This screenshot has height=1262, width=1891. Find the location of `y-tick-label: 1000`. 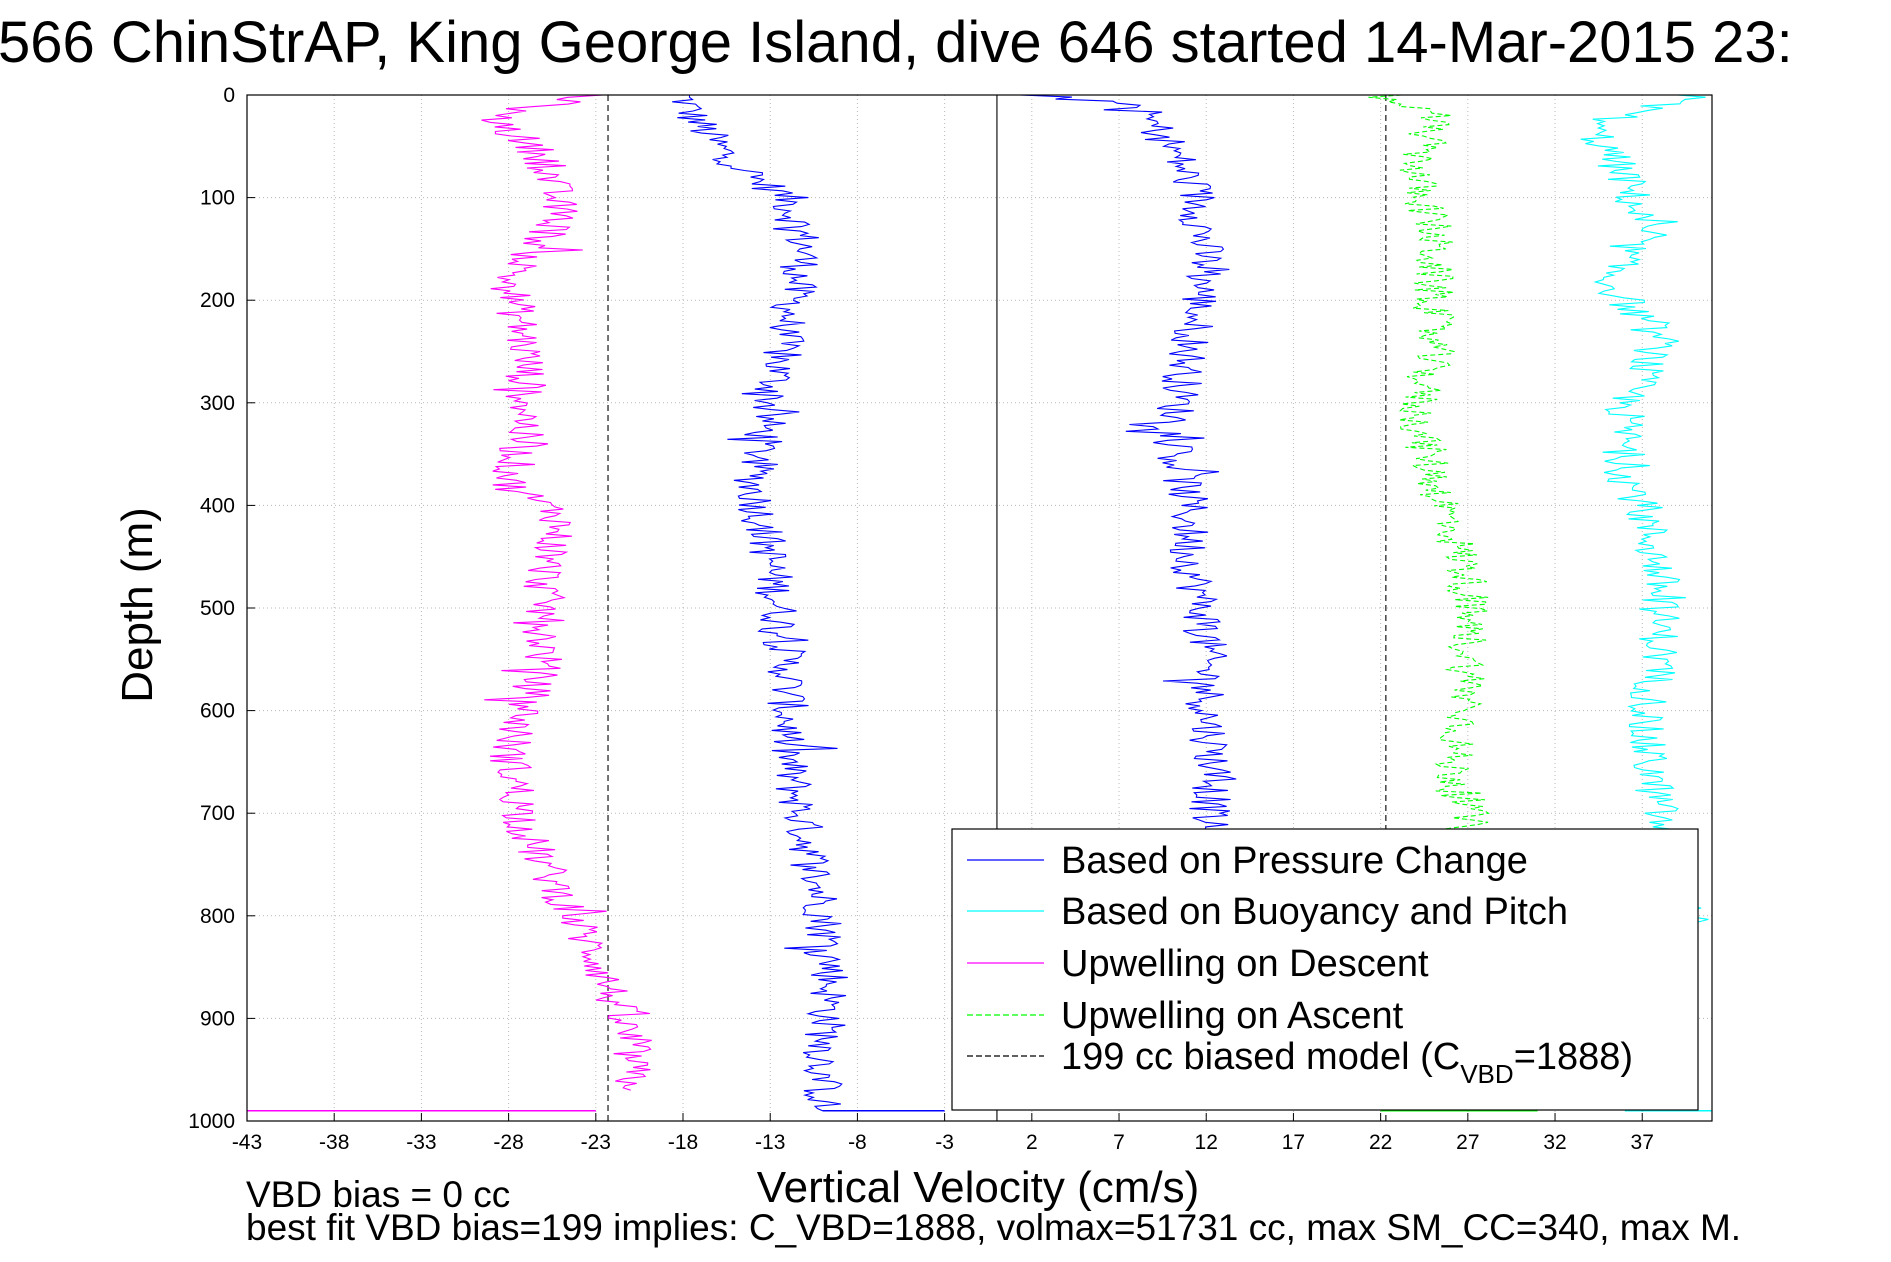

y-tick-label: 1000 is located at coordinates (211, 1121).